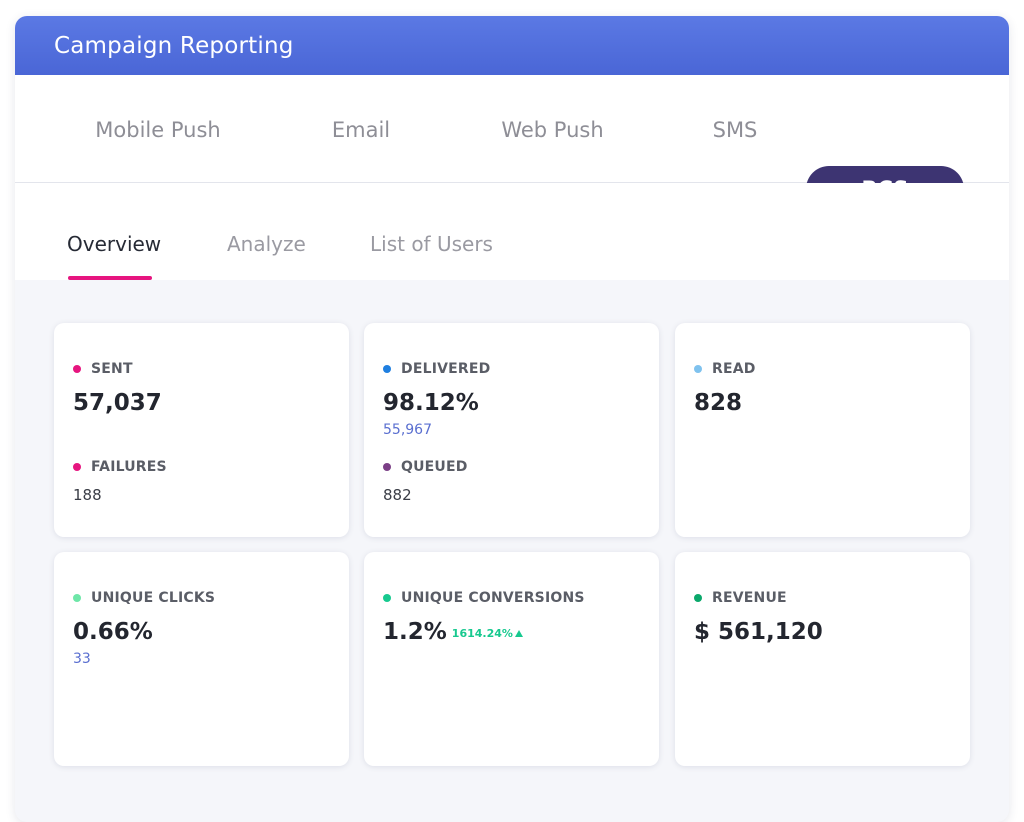 Image resolution: width=1024 pixels, height=822 pixels. Describe the element at coordinates (117, 388) in the screenshot. I see `metric-sent: SENT 57,037` at that location.